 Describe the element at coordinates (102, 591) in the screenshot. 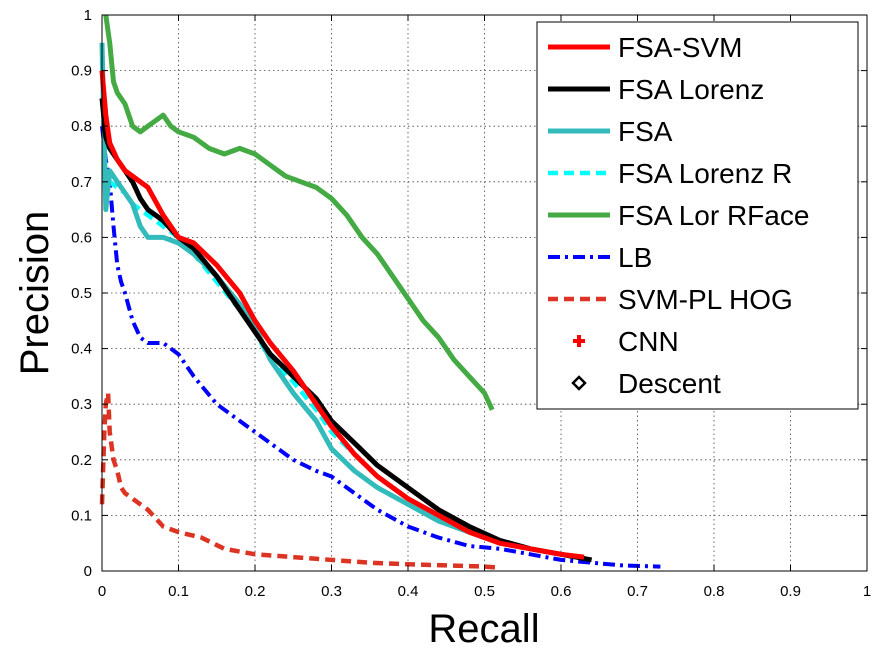

I see `x-tick-label: 0` at that location.